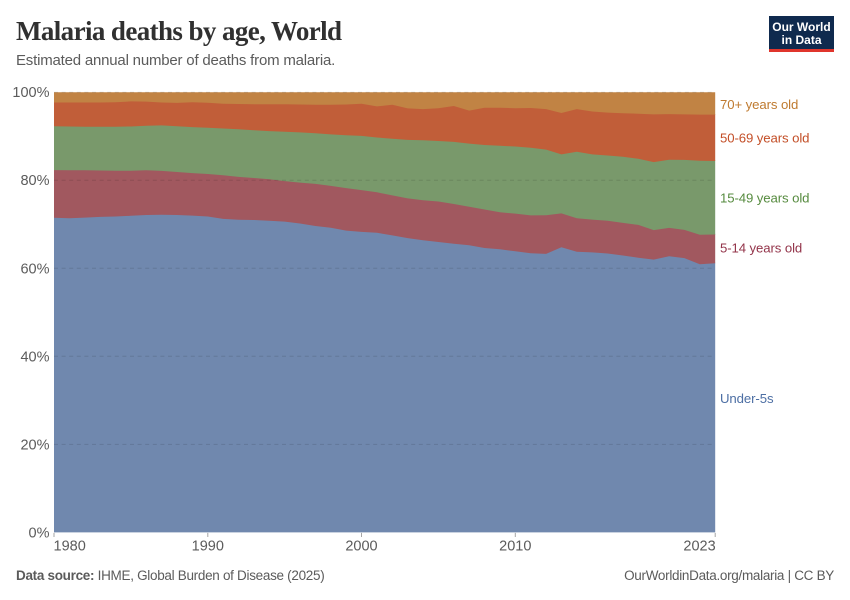  What do you see at coordinates (759, 104) in the screenshot?
I see `svg-text: 70+ years old` at bounding box center [759, 104].